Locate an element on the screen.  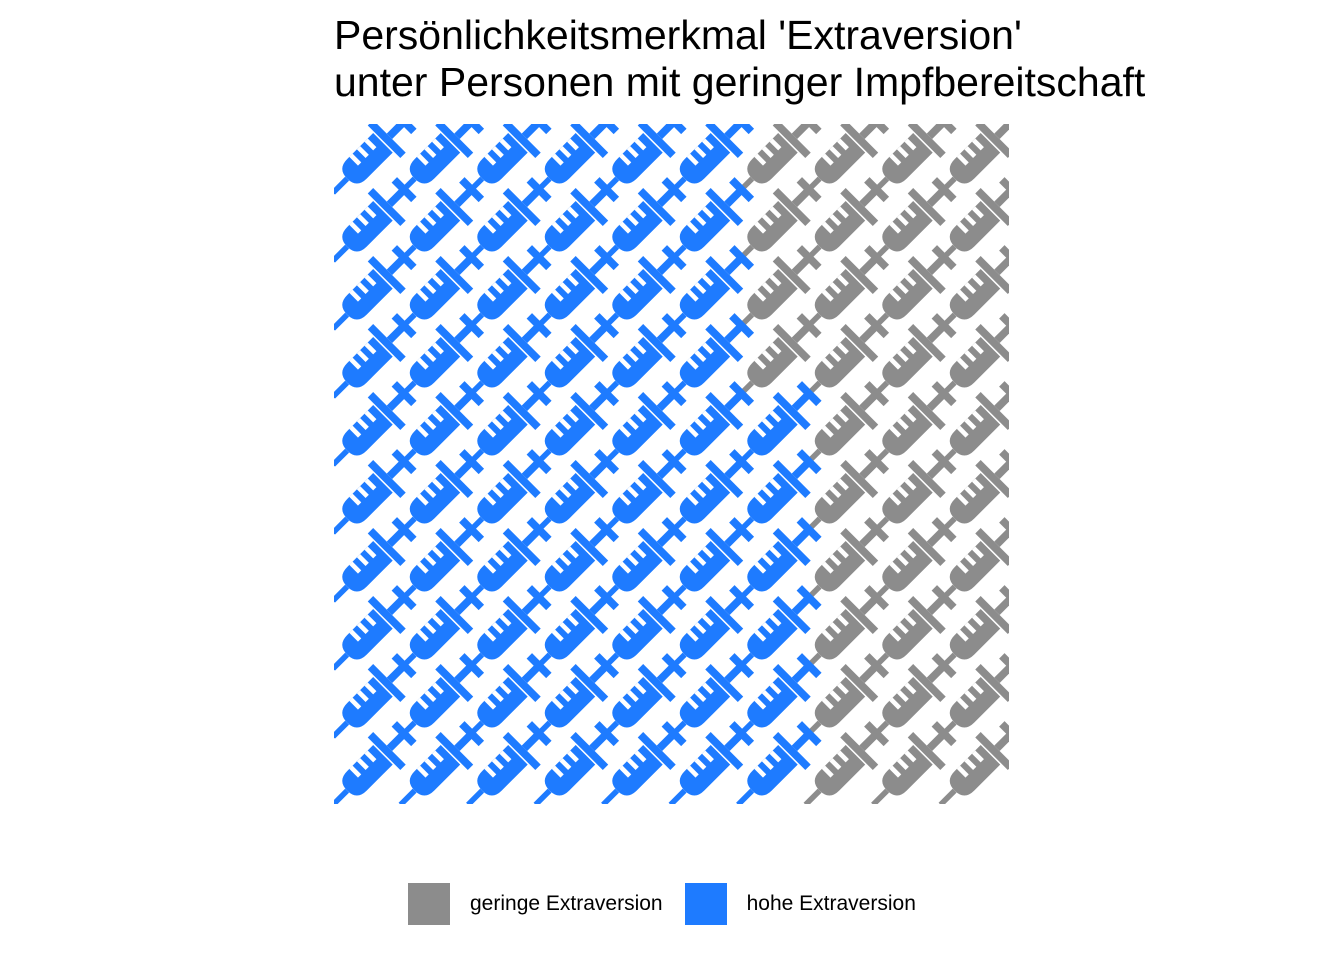
legend-swatch-hohe is located at coordinates (705, 904).